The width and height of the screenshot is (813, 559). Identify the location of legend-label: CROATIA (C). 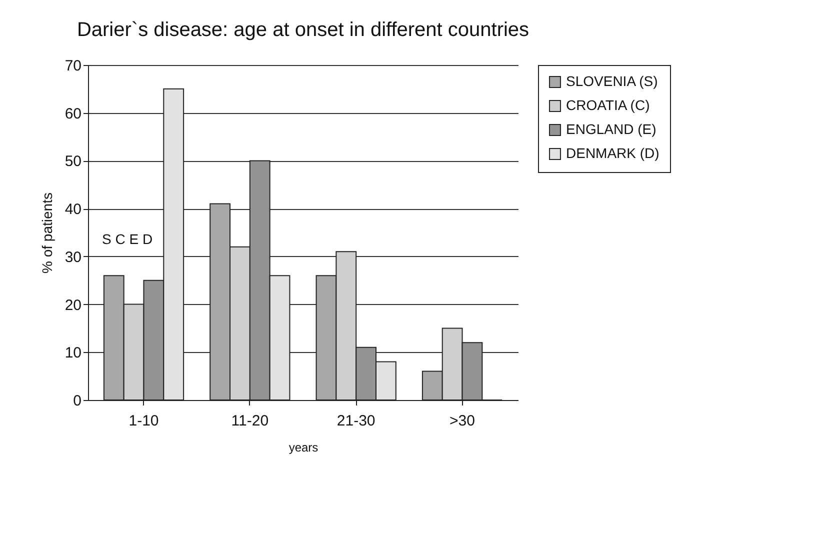
(608, 105).